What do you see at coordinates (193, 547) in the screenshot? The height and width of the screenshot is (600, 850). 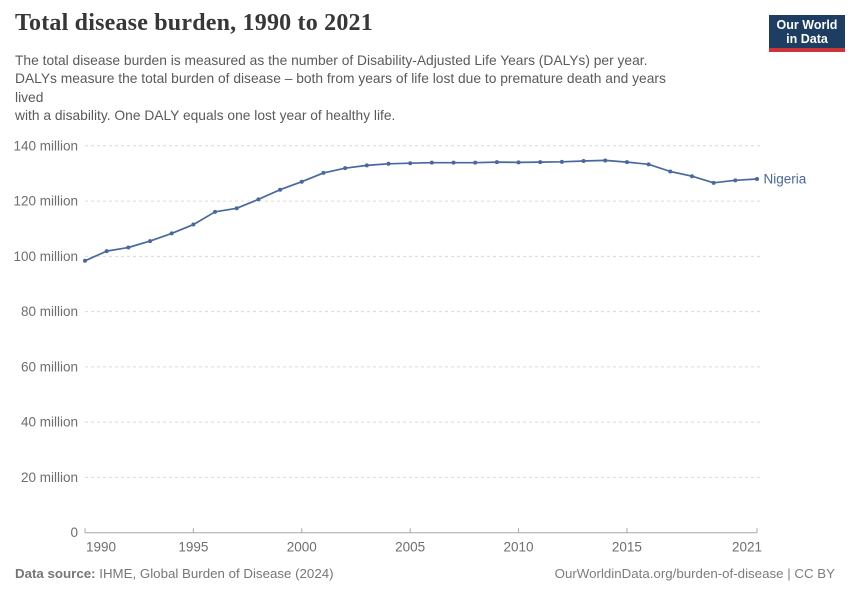 I see `x-axis-tick-label: 1995` at bounding box center [193, 547].